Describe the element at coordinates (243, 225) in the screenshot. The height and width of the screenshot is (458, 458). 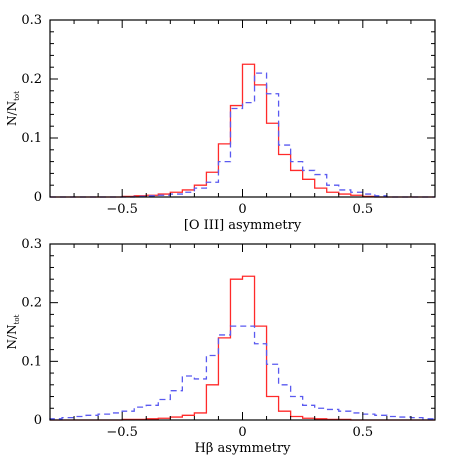
I see `x-axis-label: [O III] asymmetry` at that location.